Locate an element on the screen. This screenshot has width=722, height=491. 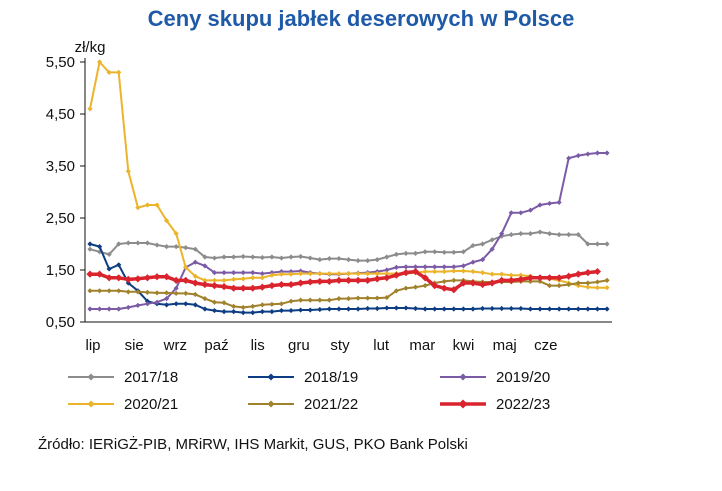
y-axis-label: zł/kg is located at coordinates (90, 47).